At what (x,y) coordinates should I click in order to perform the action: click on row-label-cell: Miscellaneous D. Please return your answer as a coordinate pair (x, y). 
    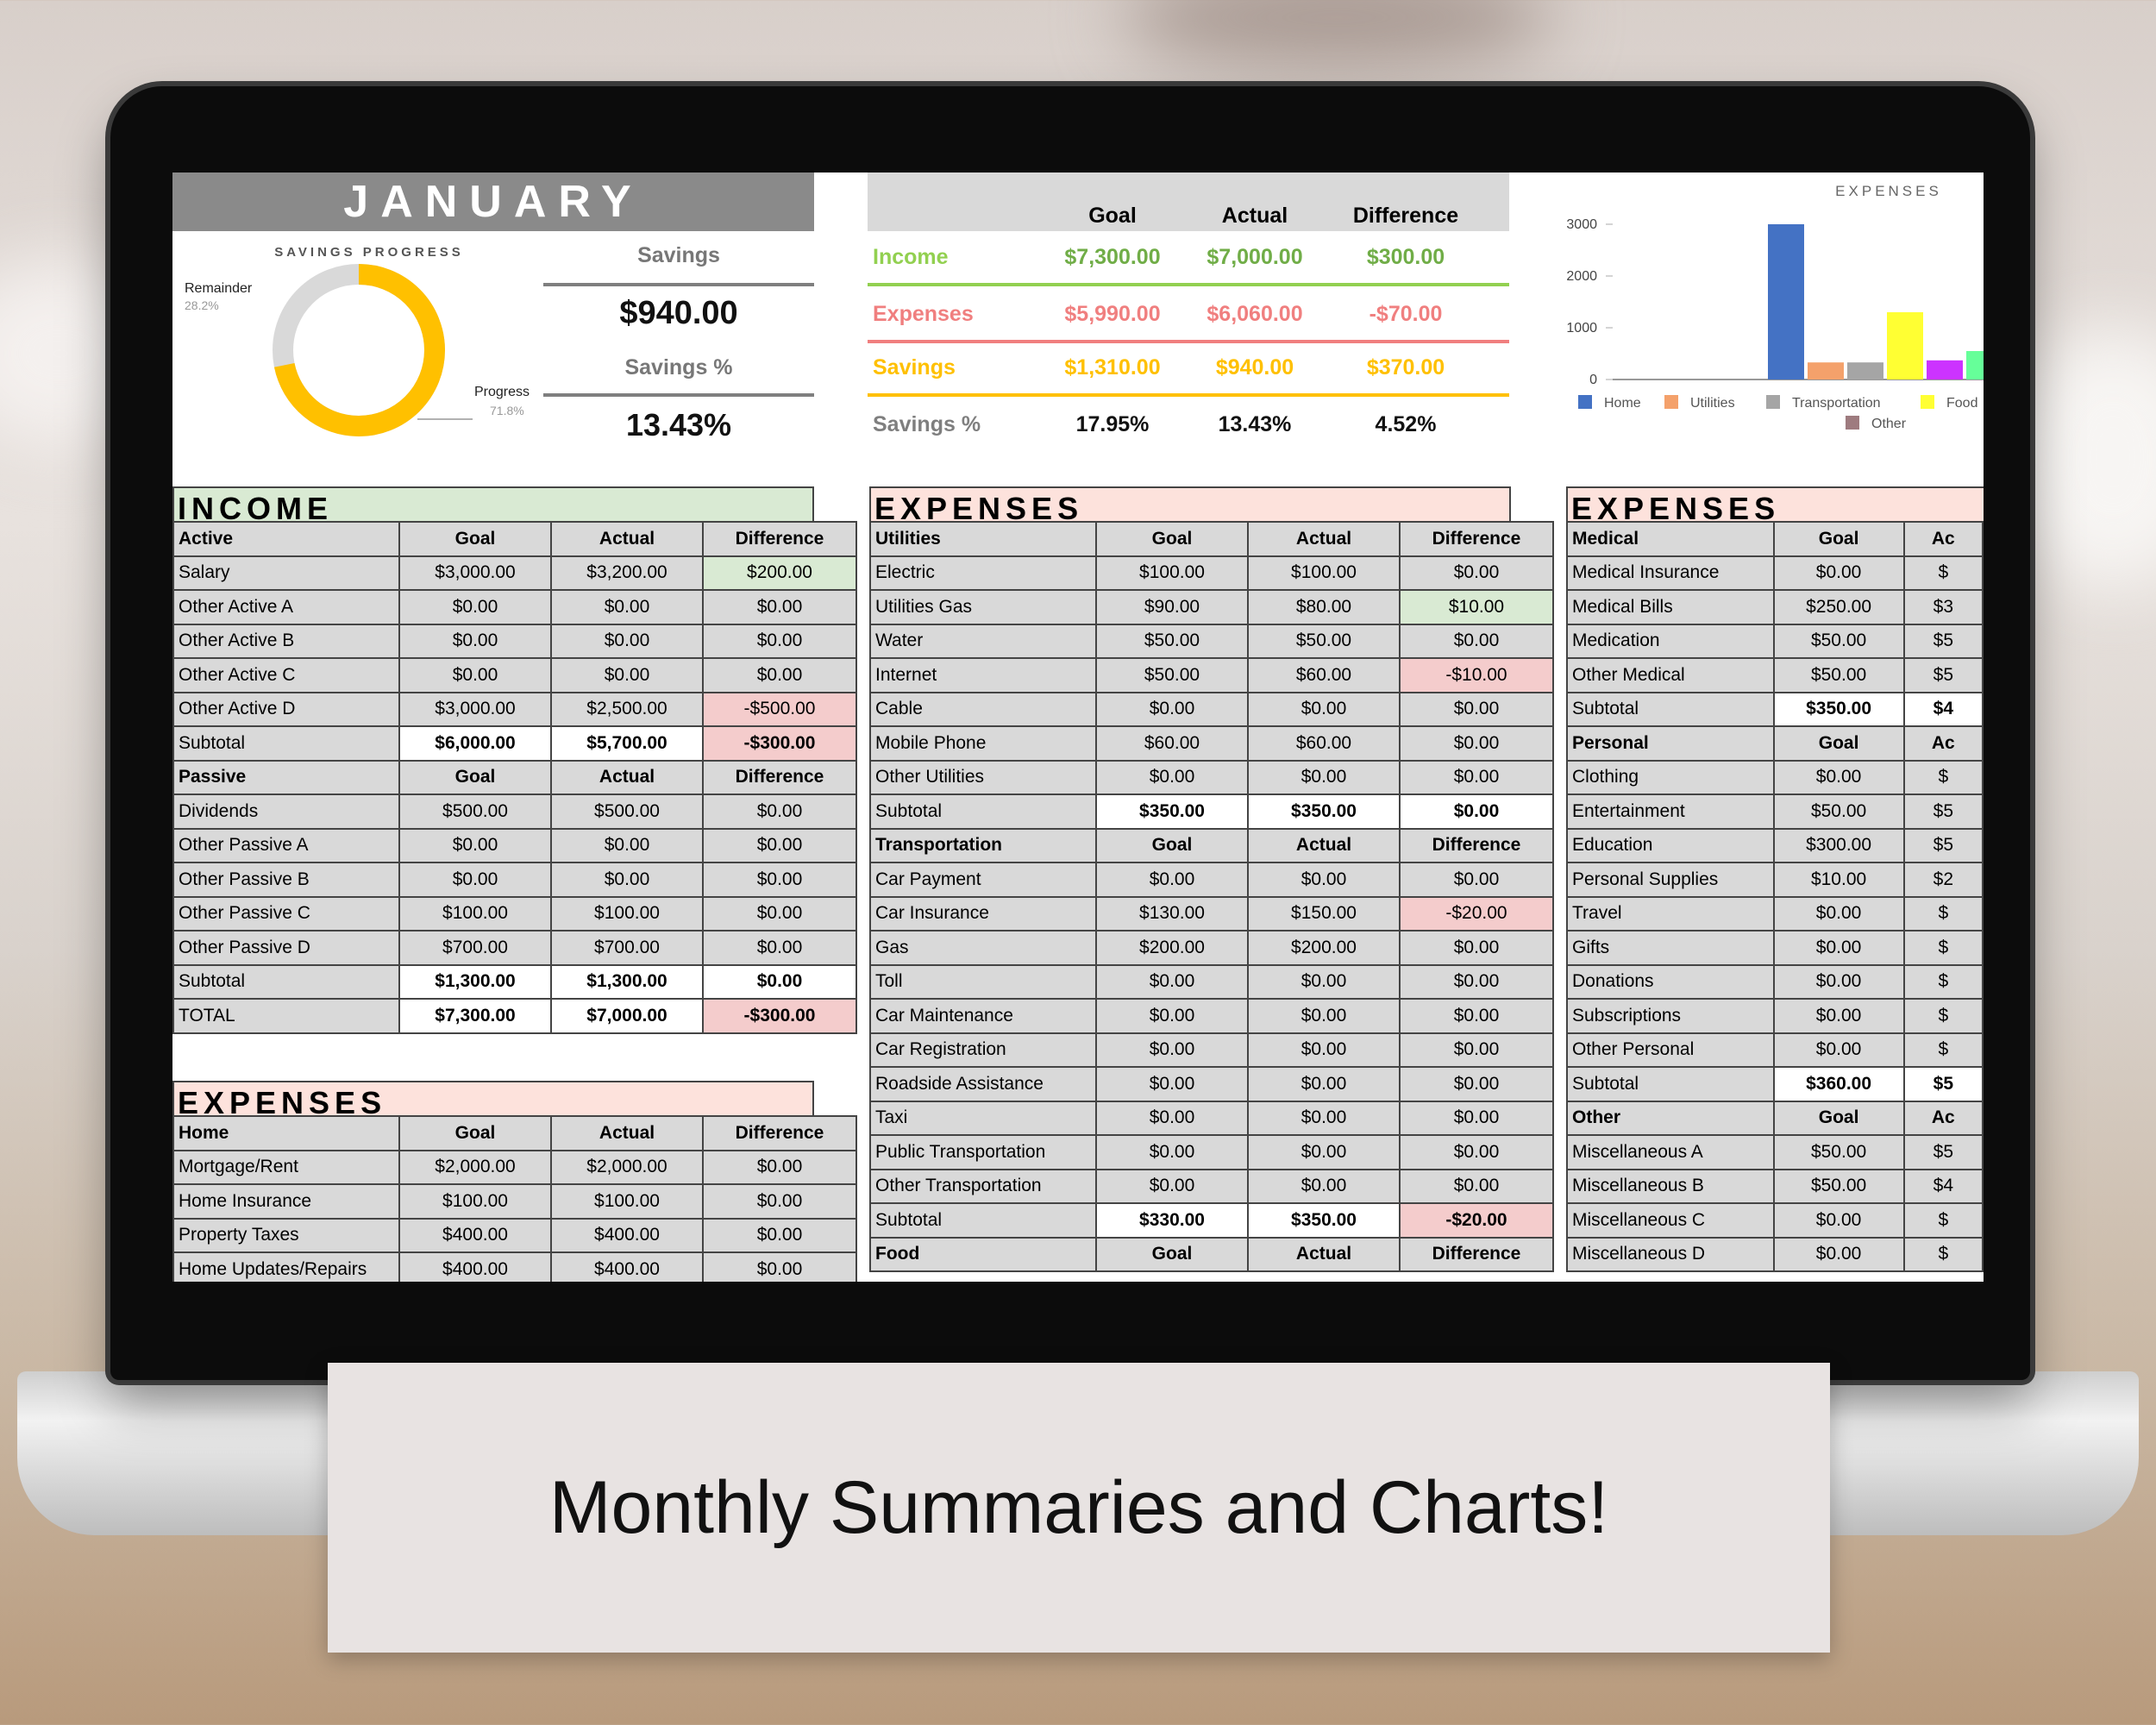
    Looking at the image, I should click on (1670, 1254).